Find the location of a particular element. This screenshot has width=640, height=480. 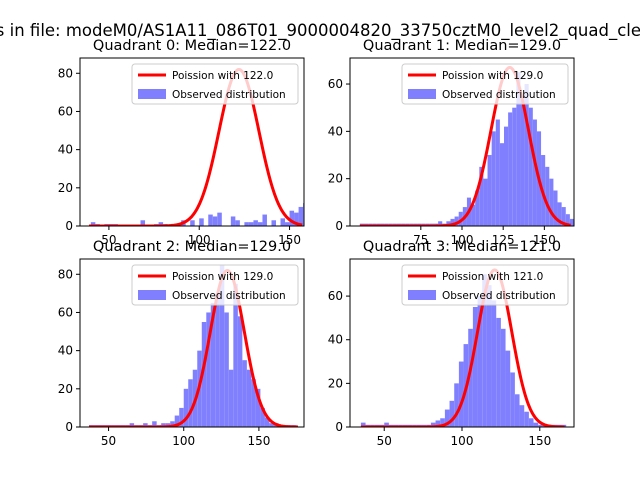

legend-label-poisson: Poission with 121.0 is located at coordinates (492, 277).